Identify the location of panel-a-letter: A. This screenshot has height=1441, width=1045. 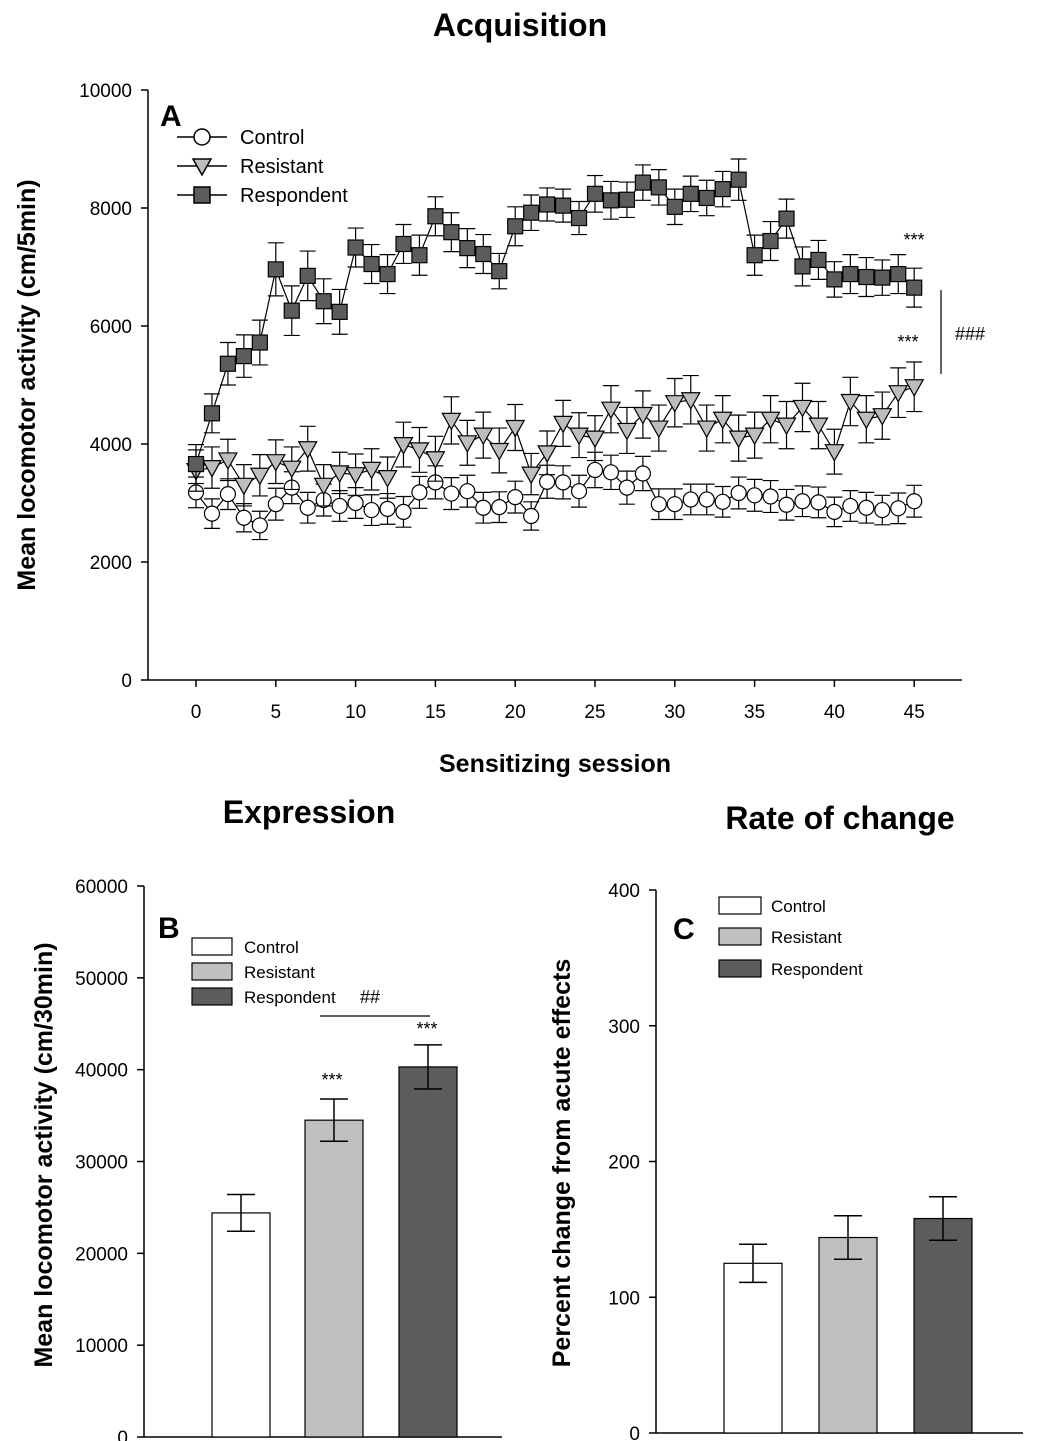
(171, 116).